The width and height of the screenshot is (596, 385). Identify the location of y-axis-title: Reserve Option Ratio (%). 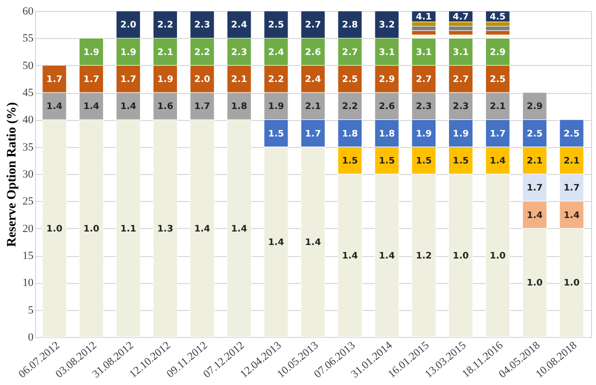
(11, 174).